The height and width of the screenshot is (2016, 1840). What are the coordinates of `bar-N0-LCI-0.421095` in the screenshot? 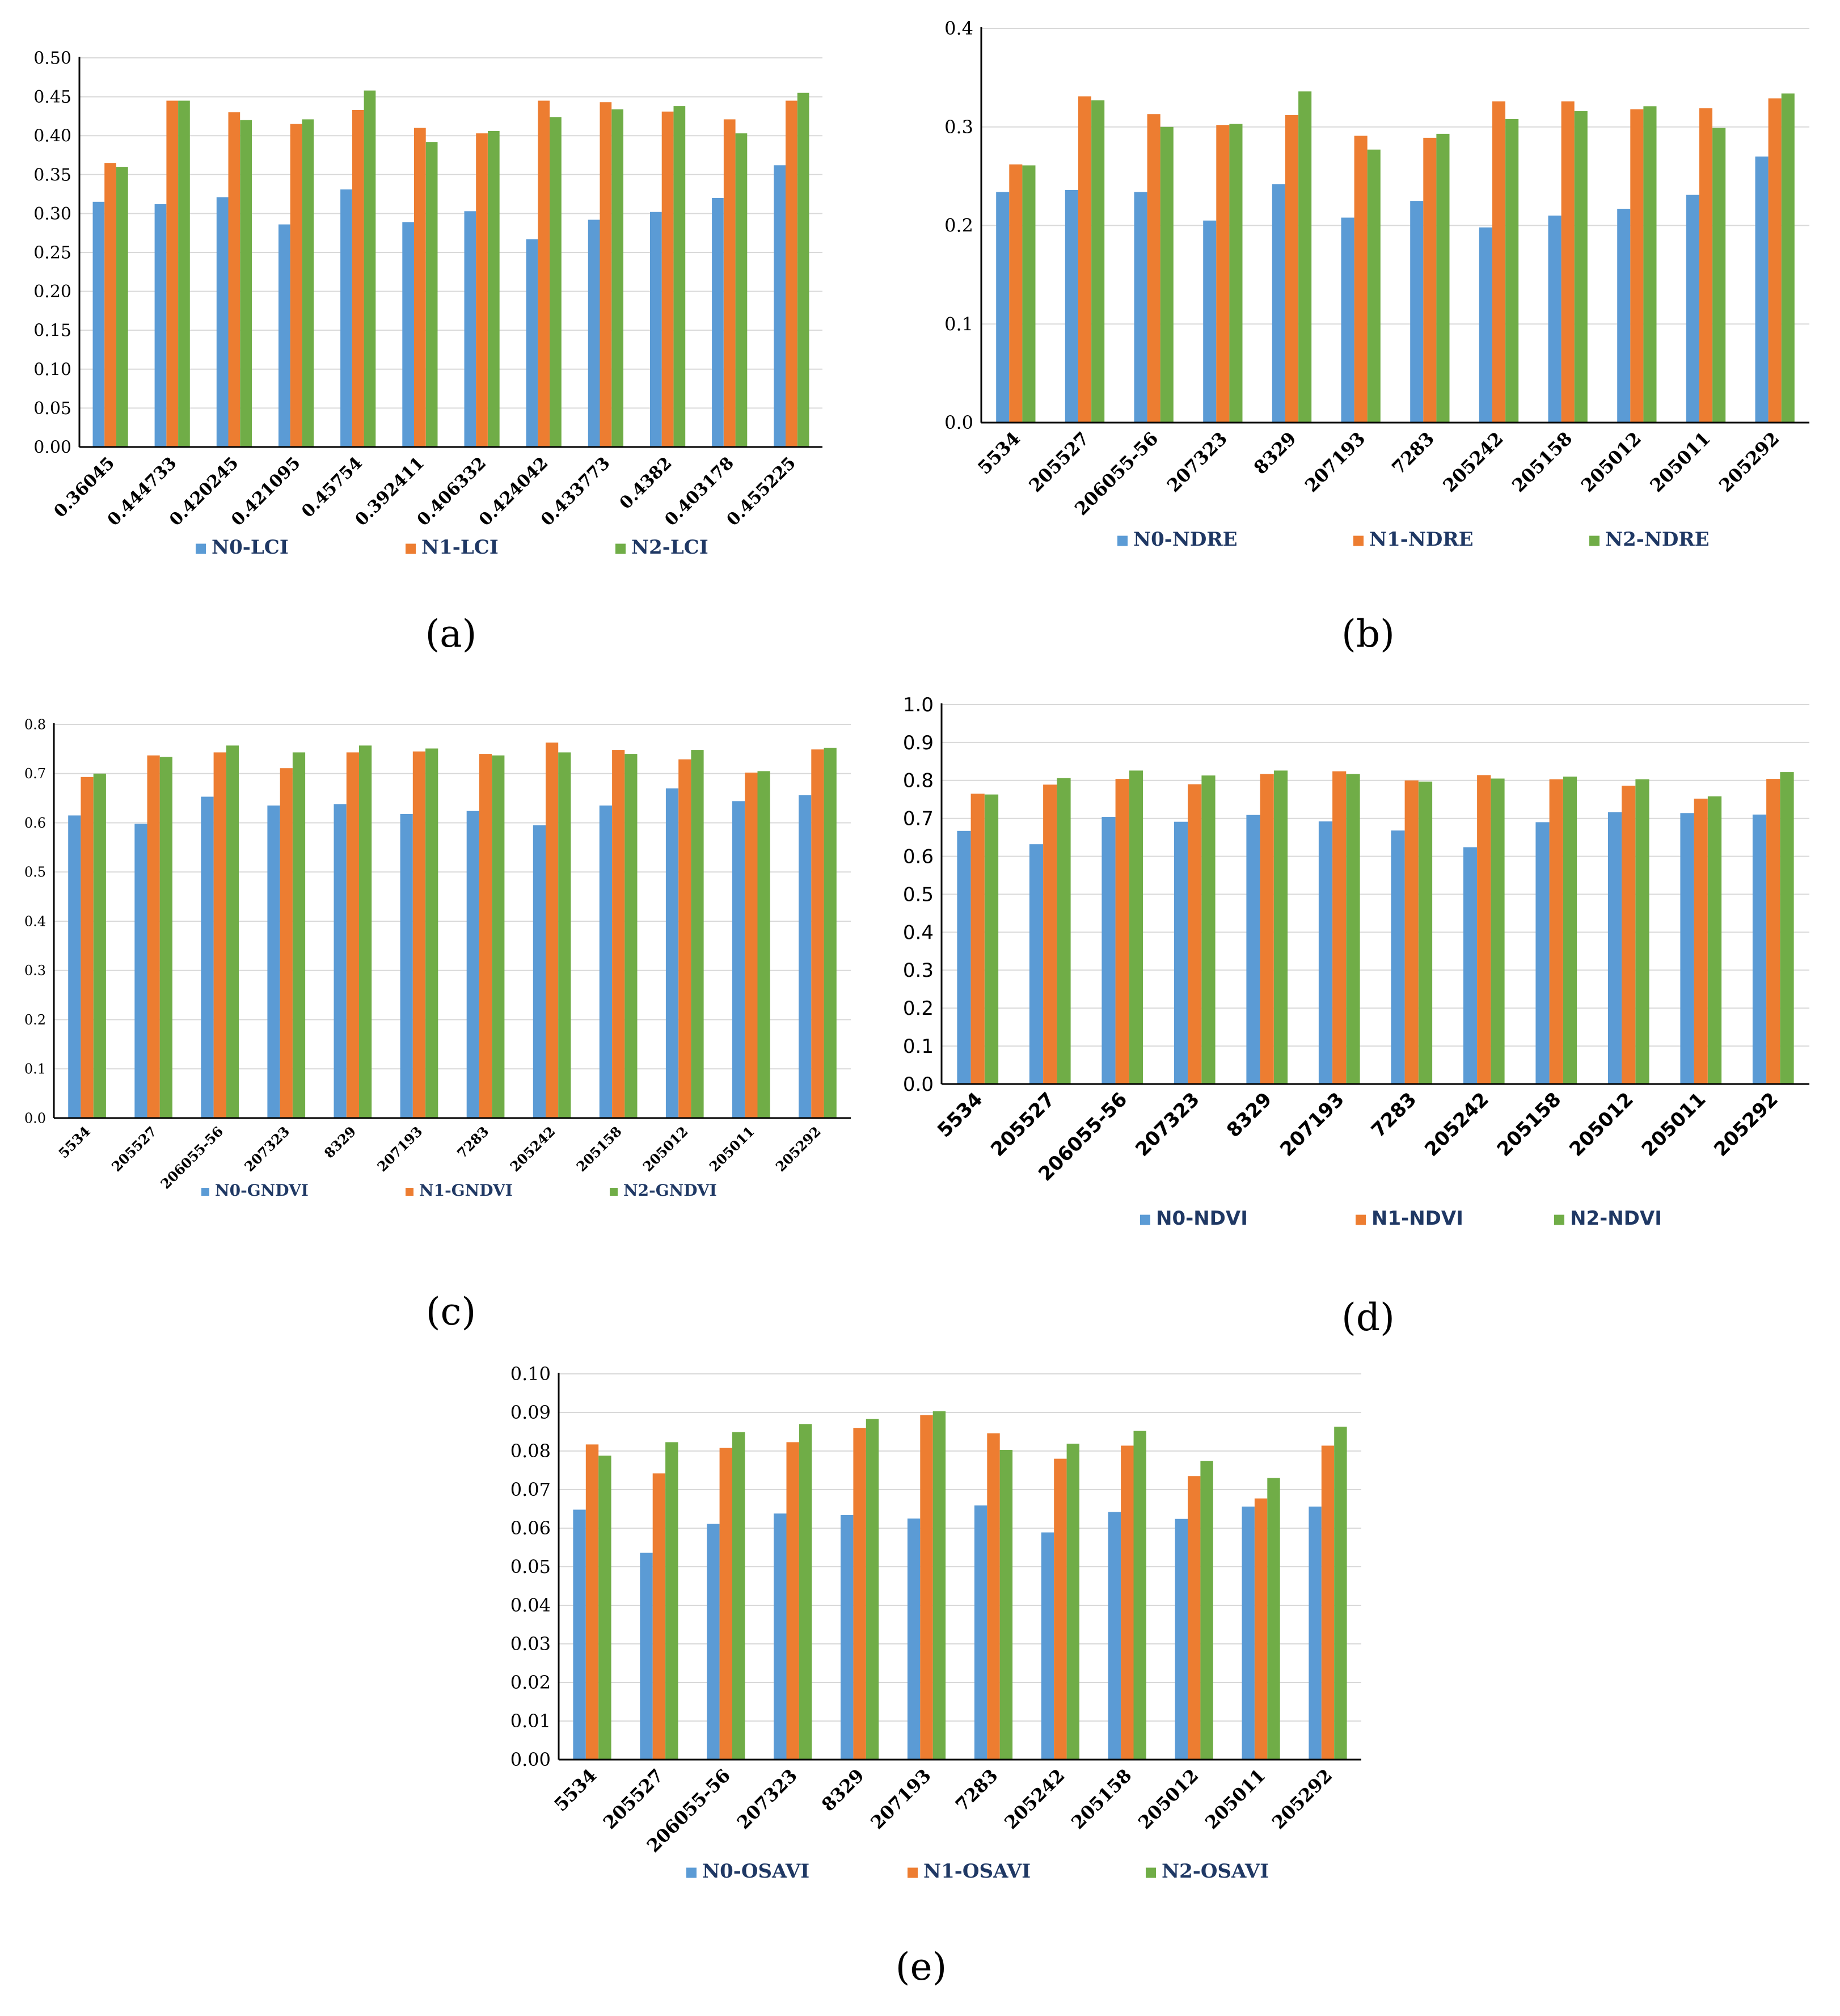 It's located at (284, 335).